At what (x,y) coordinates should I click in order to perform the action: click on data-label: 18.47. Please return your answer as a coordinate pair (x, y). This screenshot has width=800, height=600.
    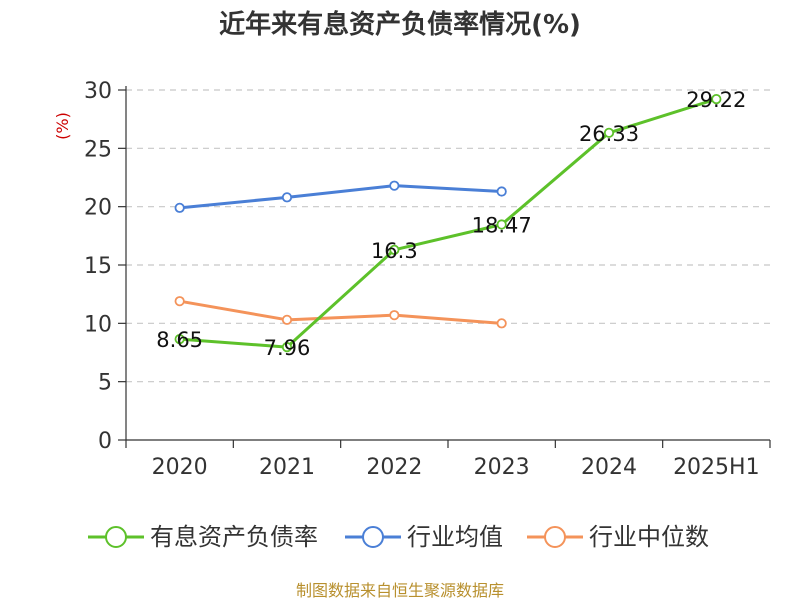
    Looking at the image, I should click on (502, 226).